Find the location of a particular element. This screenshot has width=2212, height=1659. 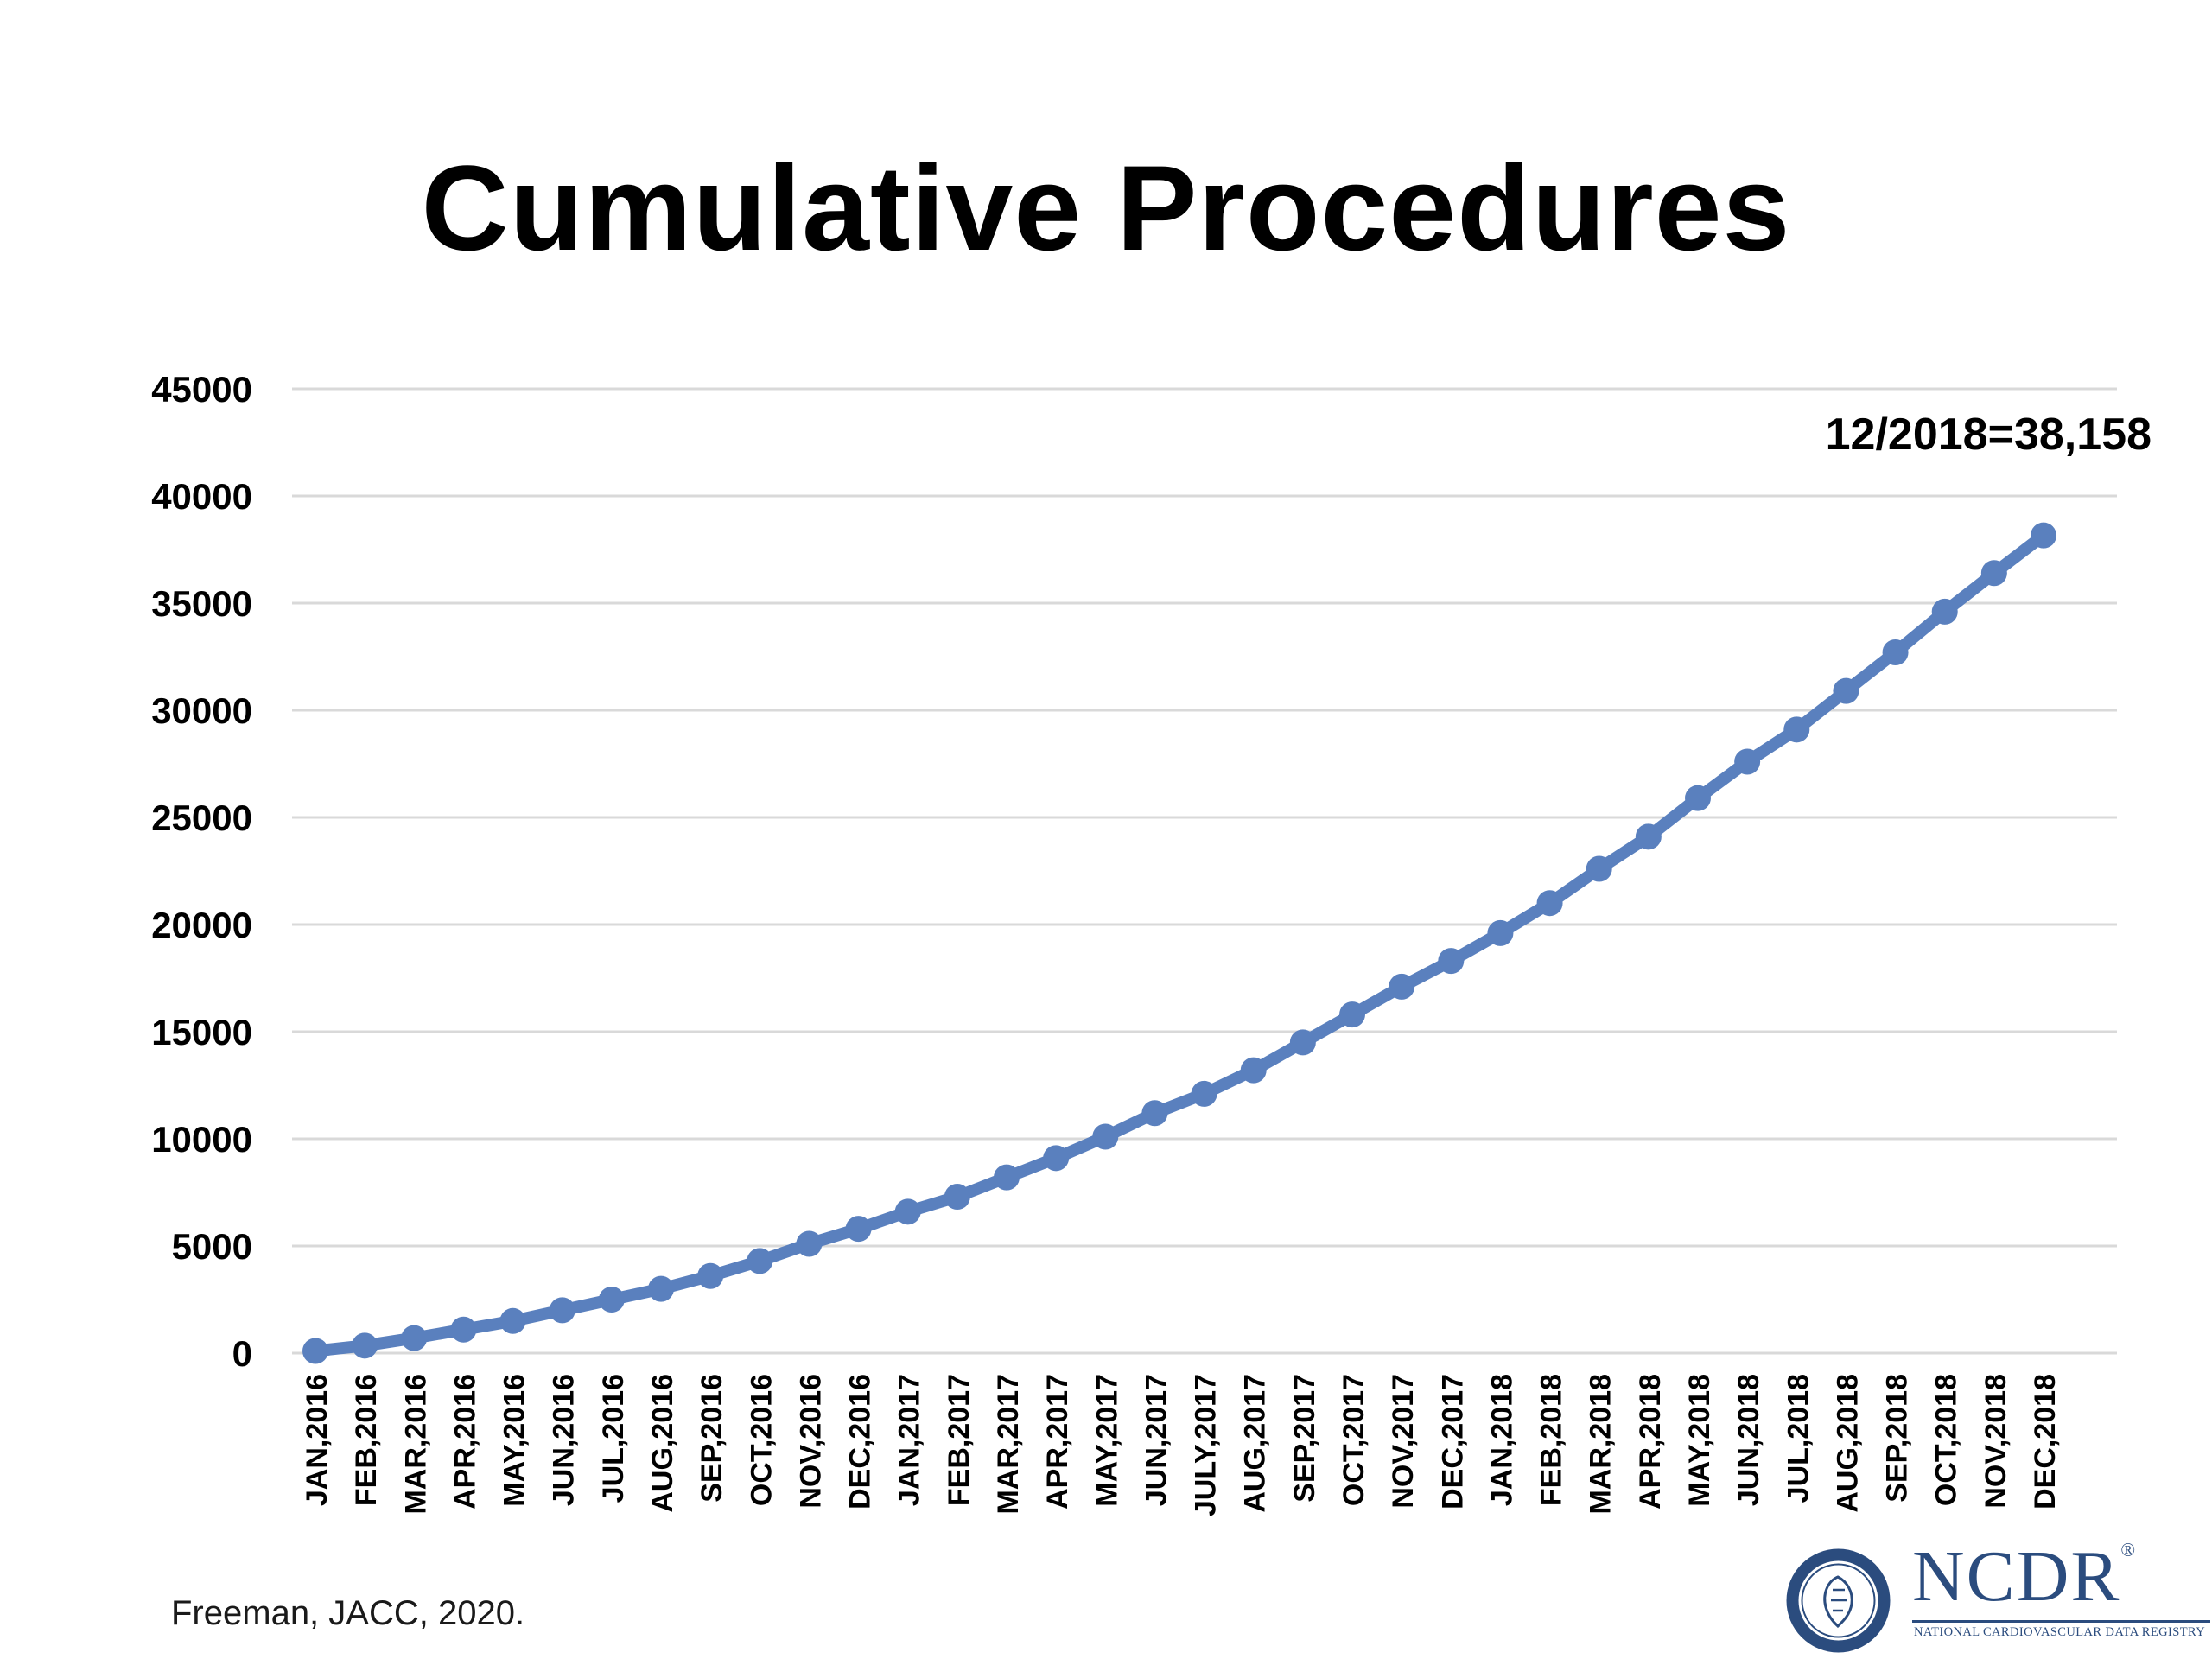

x-tick-label: APR,2018 is located at coordinates (1650, 1442).